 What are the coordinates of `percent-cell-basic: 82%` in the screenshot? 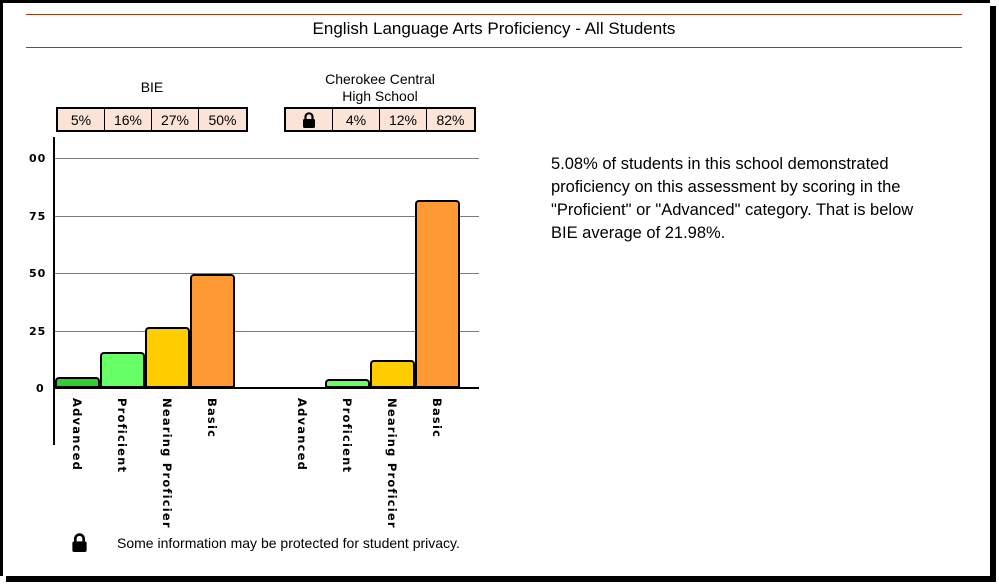 It's located at (450, 119).